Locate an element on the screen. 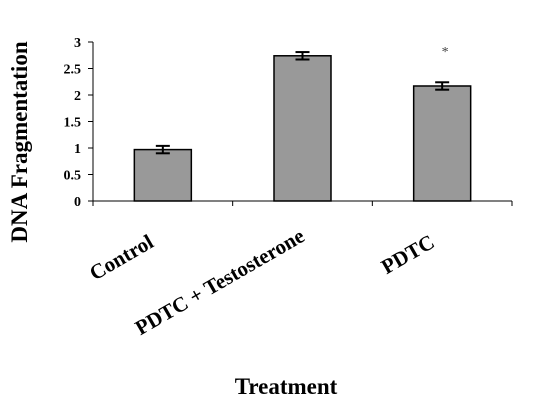  y-tick-label: 1.5 is located at coordinates (73, 123).